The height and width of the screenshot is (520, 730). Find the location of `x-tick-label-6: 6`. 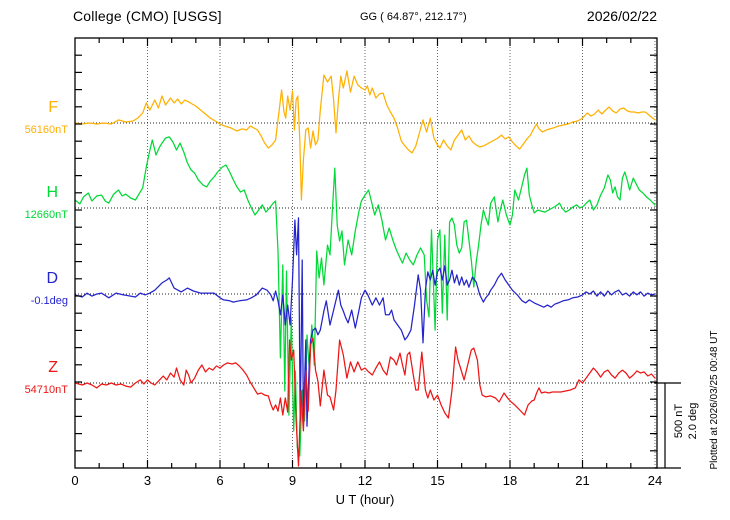

x-tick-label-6: 6 is located at coordinates (220, 480).